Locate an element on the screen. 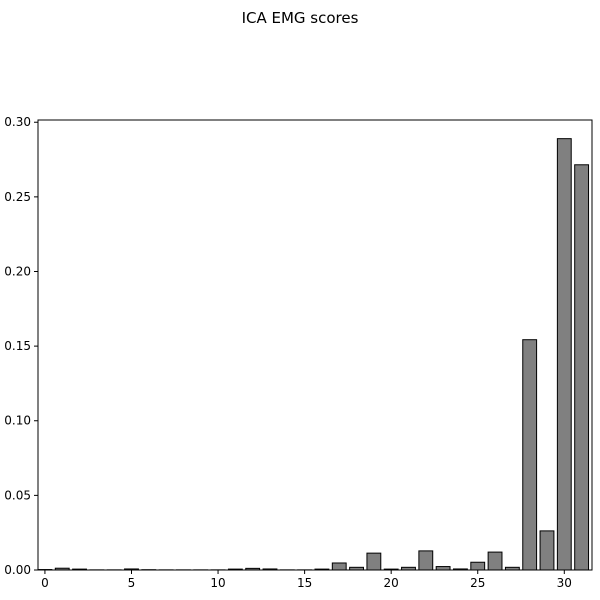  y-axis-ticks: 0.00 0.05 0.10 0.15 0.20 0.25 0.30 is located at coordinates (21, 346).